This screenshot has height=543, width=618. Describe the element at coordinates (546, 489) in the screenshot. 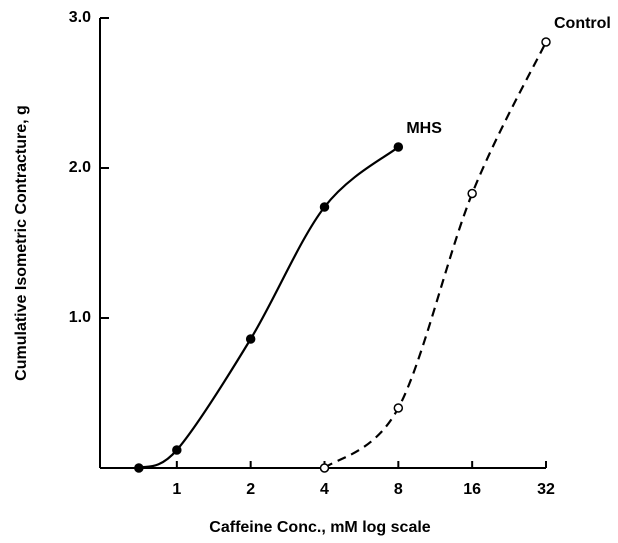

I see `x-tick-label: 32` at that location.